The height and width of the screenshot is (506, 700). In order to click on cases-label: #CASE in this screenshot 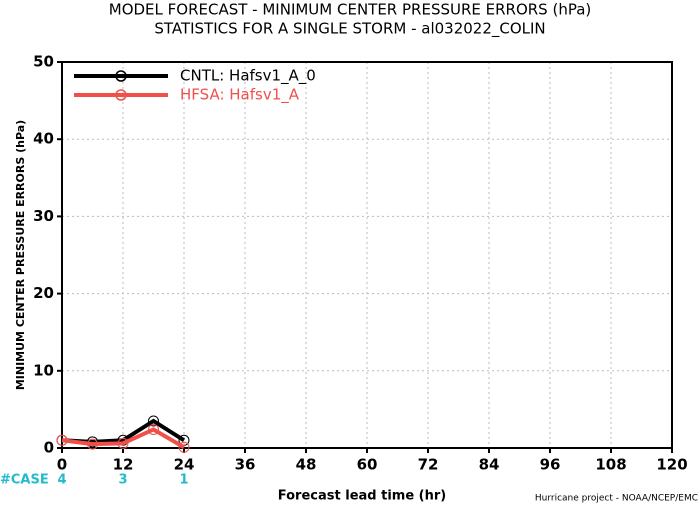, I will do `click(24, 480)`.